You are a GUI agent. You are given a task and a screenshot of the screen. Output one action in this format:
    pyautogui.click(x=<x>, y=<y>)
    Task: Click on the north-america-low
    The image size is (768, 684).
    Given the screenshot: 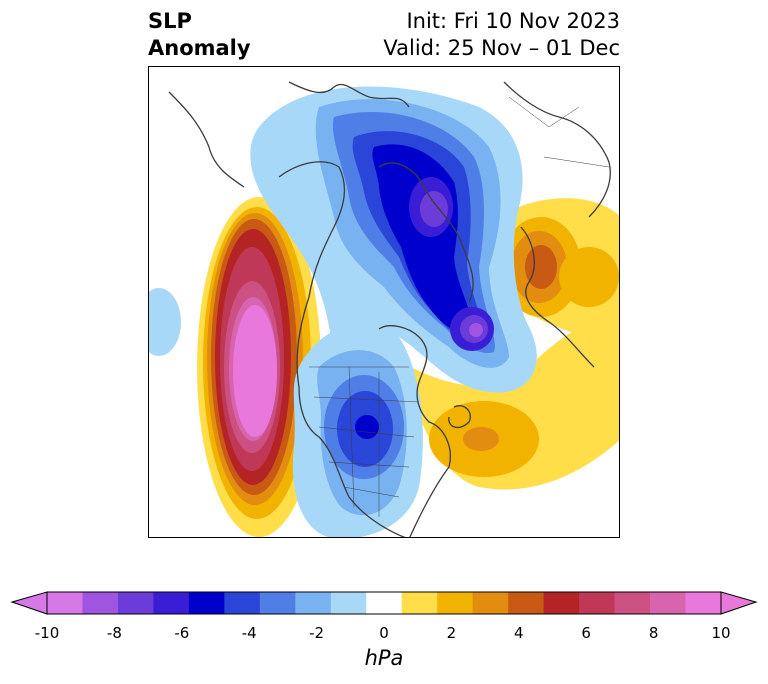 What is the action you would take?
    pyautogui.click(x=357, y=429)
    